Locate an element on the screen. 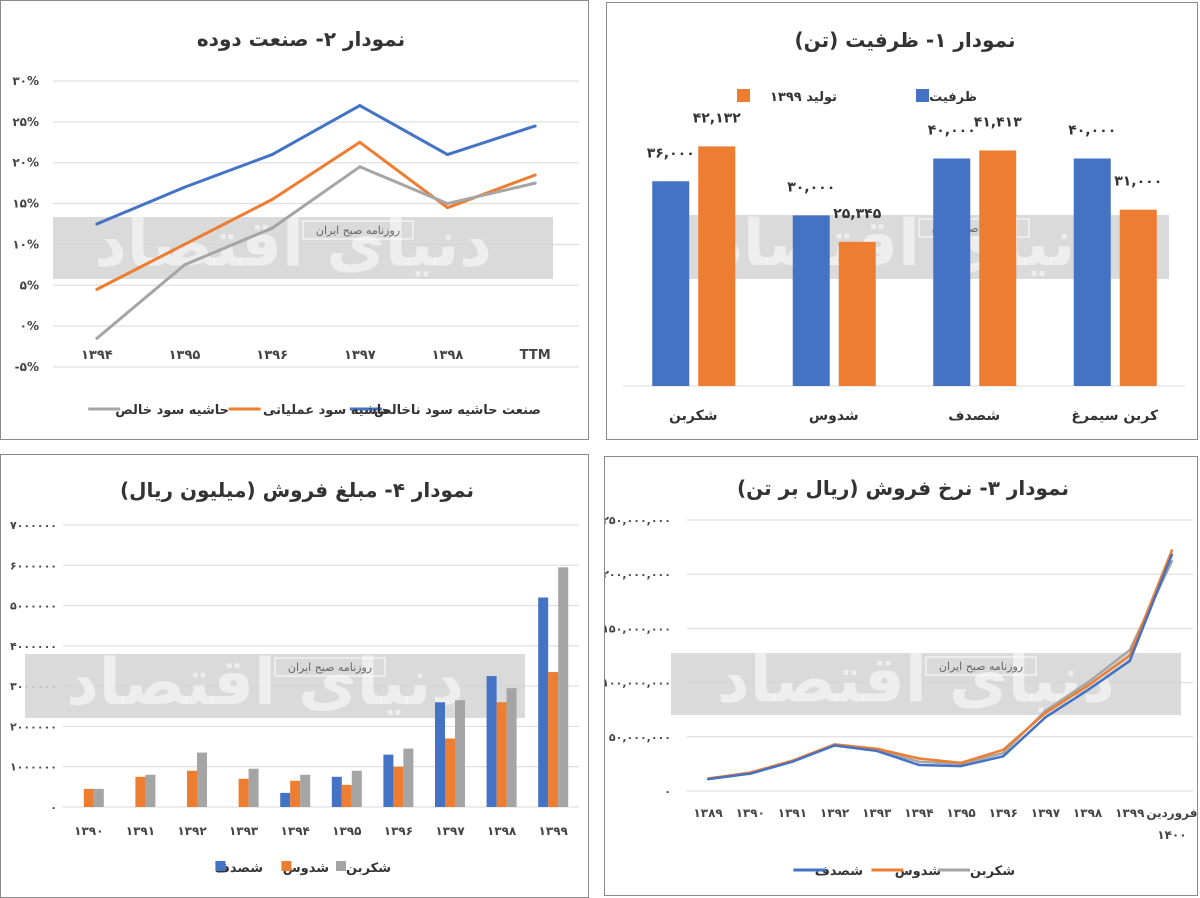  watermark-badge is located at coordinates (358, 230).